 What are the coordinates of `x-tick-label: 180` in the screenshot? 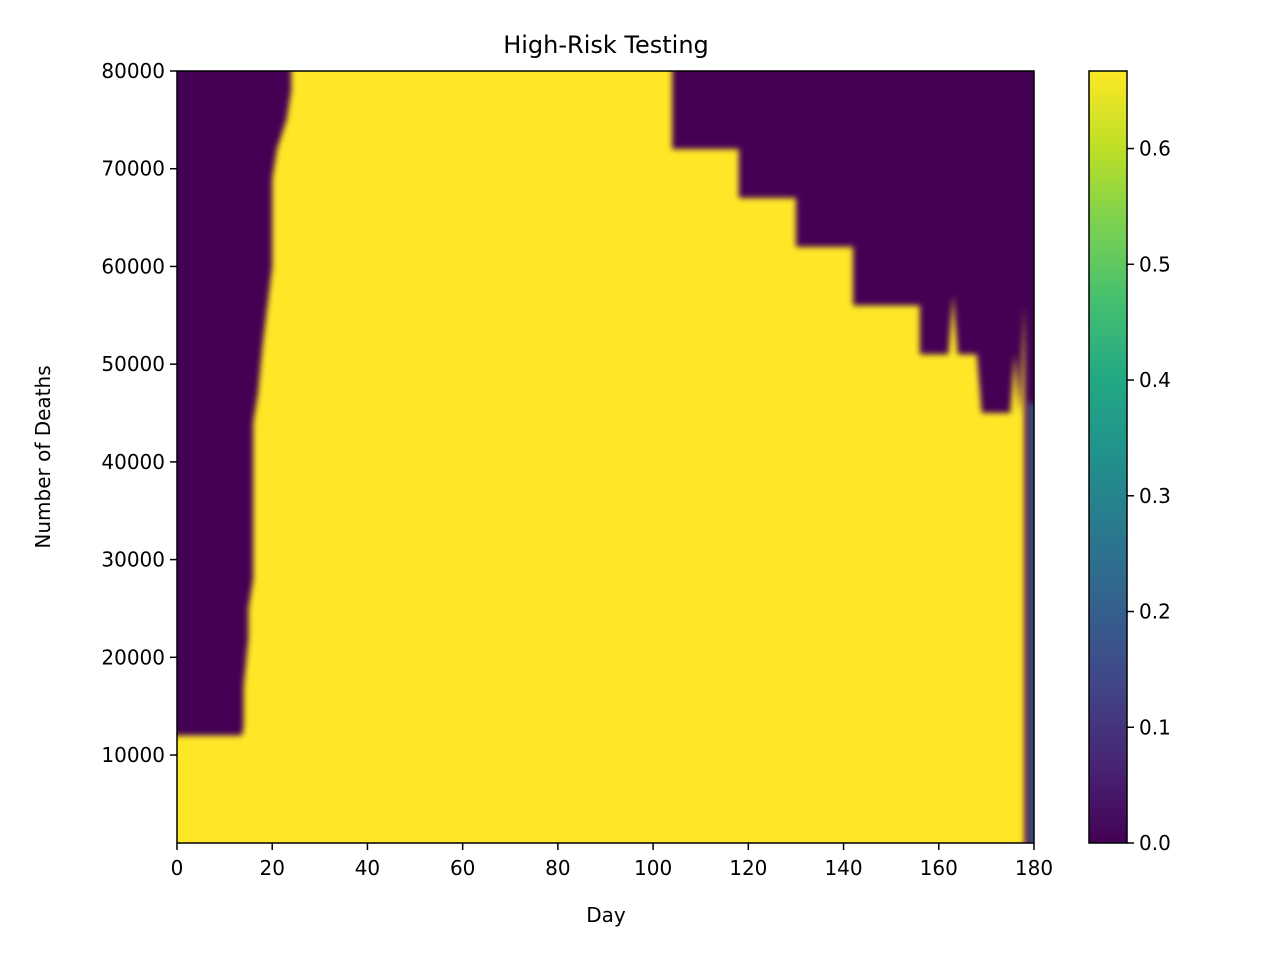 It's located at (1034, 868).